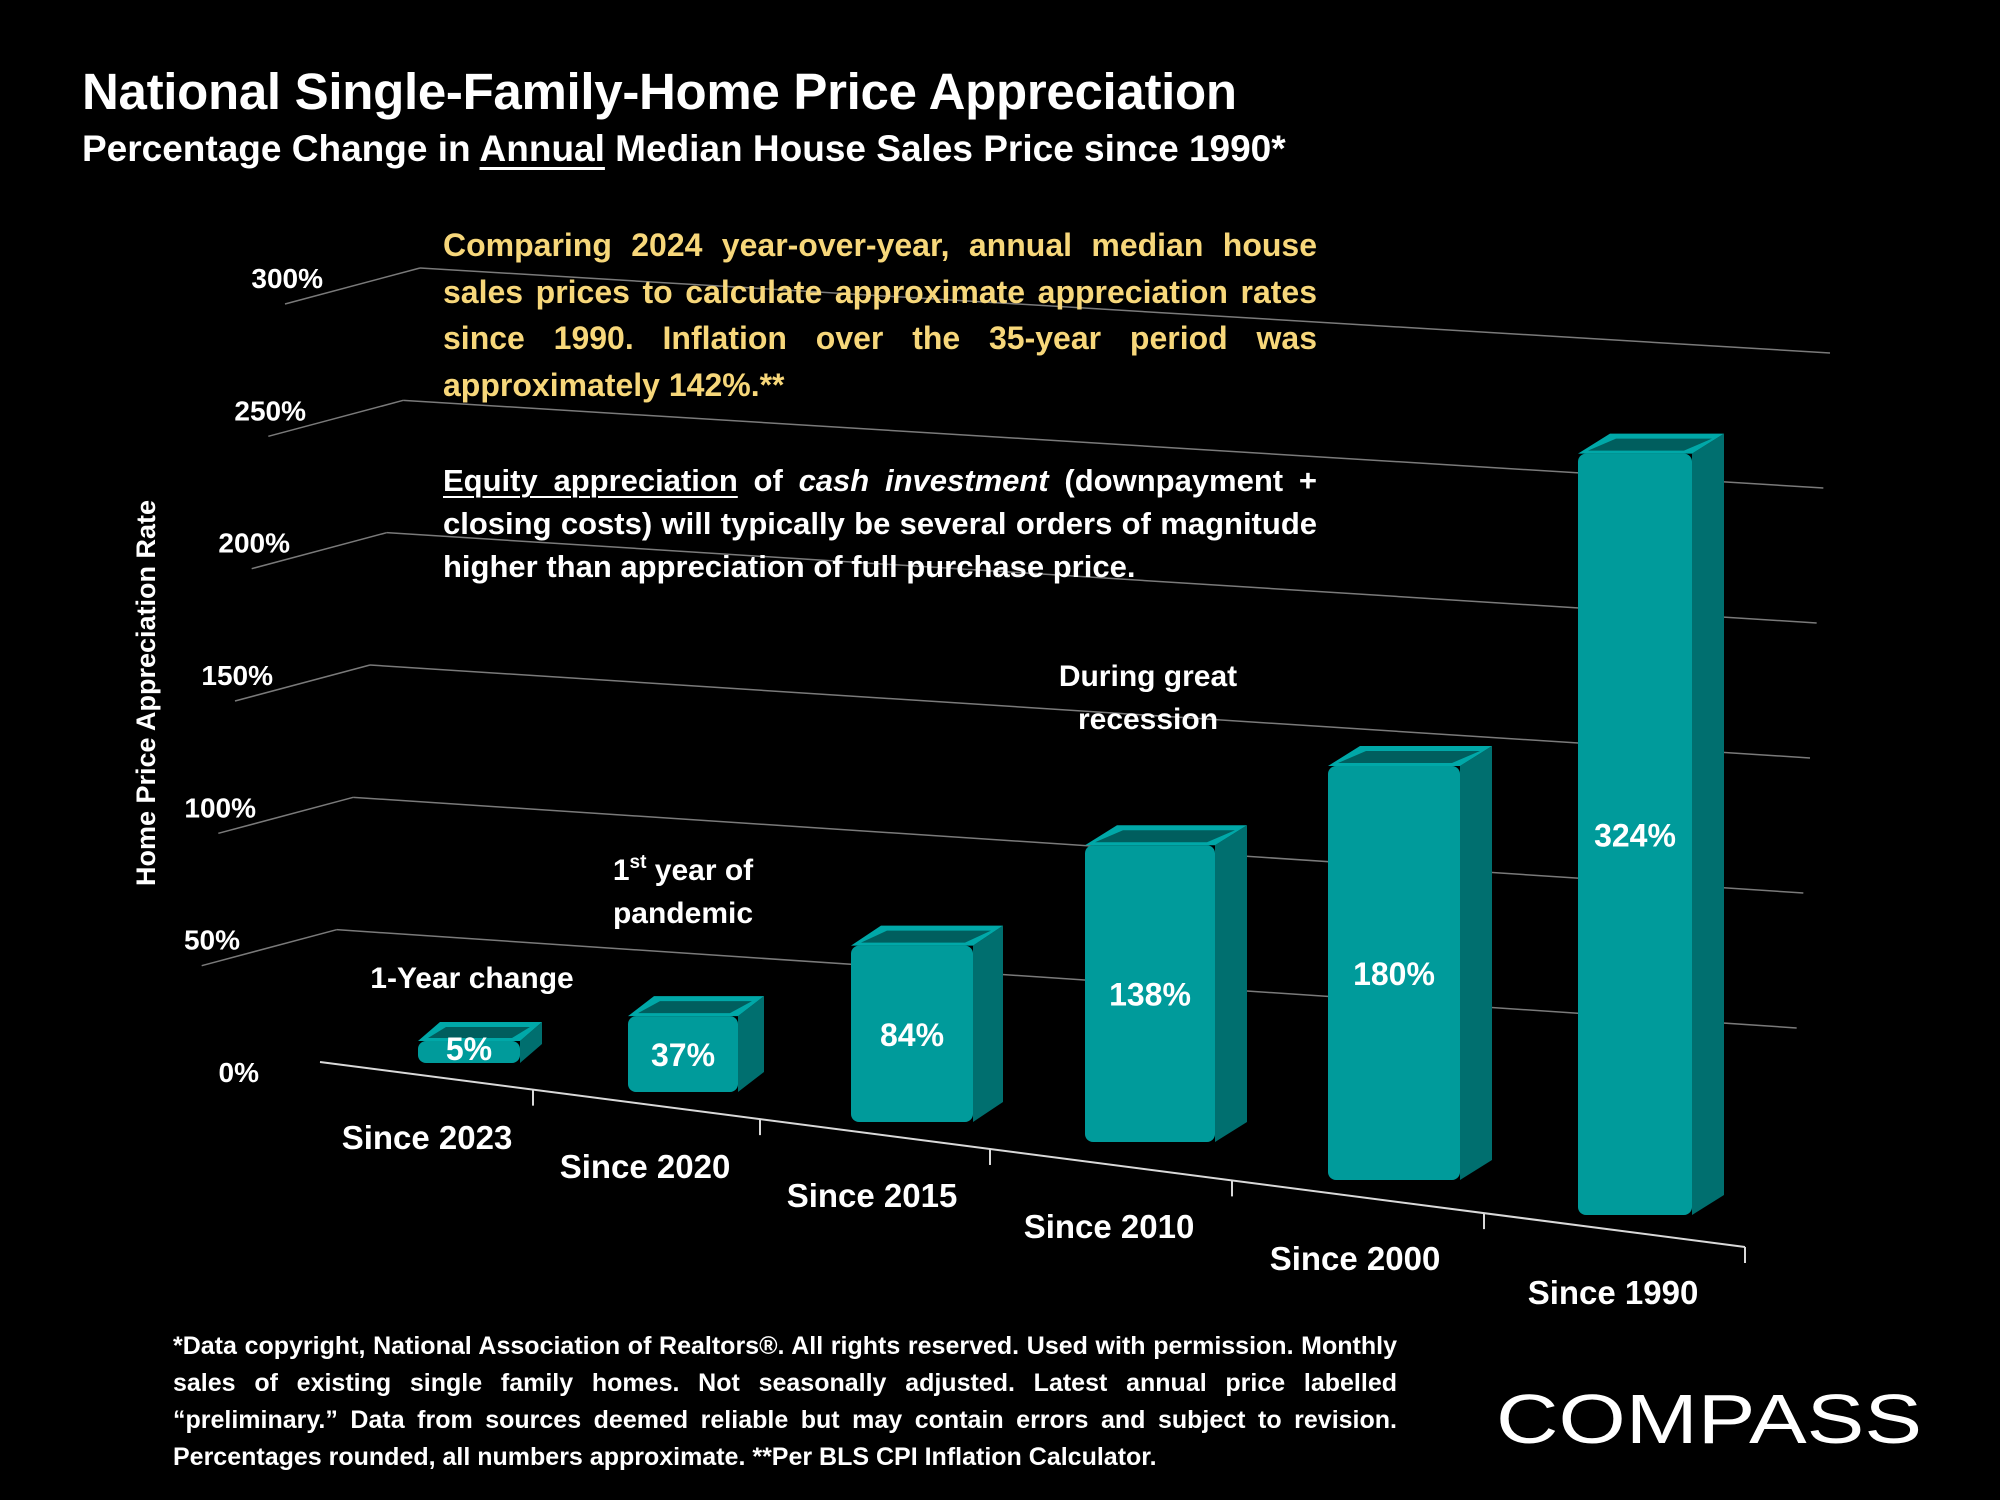 This screenshot has width=2000, height=1500. Describe the element at coordinates (471, 978) in the screenshot. I see `annotation-1-year-change: 1-Year change` at that location.